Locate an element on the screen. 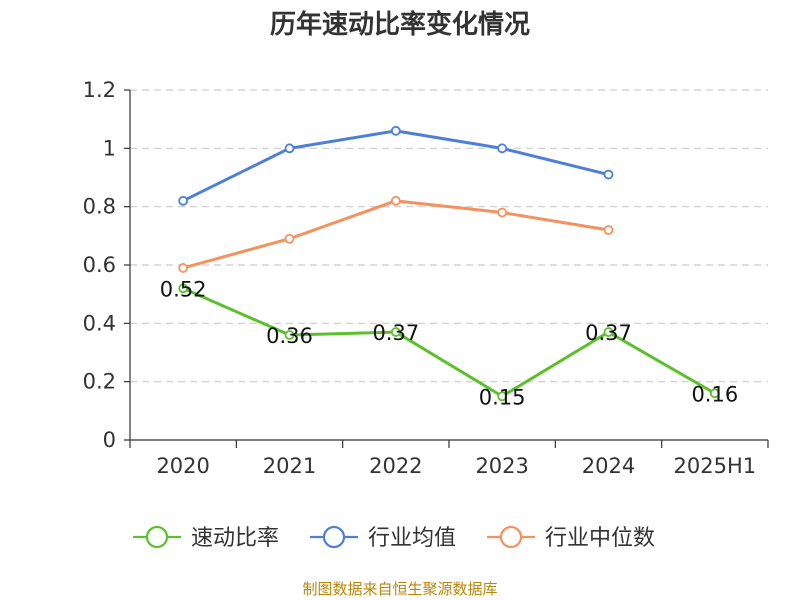 Image resolution: width=800 pixels, height=600 pixels. x-tick-label: 2020 is located at coordinates (182, 466).